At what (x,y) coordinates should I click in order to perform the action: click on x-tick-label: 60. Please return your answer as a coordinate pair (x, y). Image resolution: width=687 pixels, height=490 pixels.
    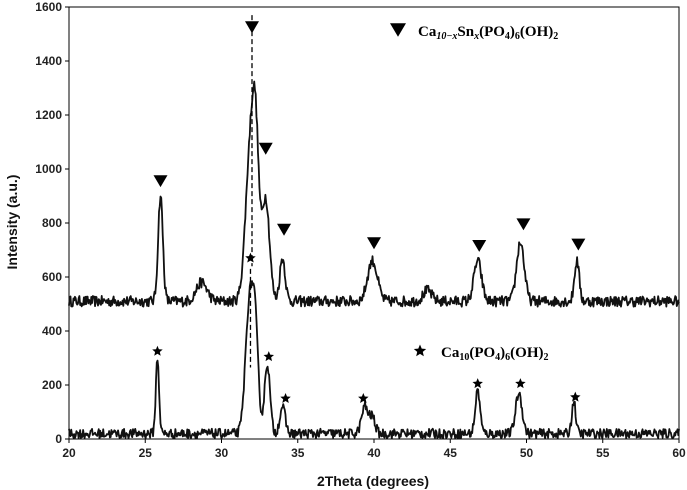
    Looking at the image, I should click on (679, 453).